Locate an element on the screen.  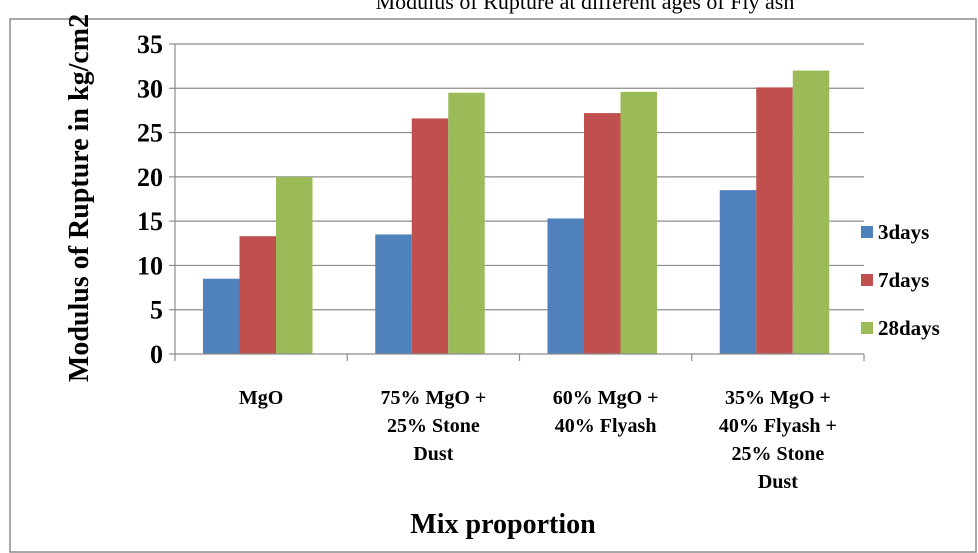
y-tick-labels: 0 5 10 15 20 25 30 35 is located at coordinates (150, 199).